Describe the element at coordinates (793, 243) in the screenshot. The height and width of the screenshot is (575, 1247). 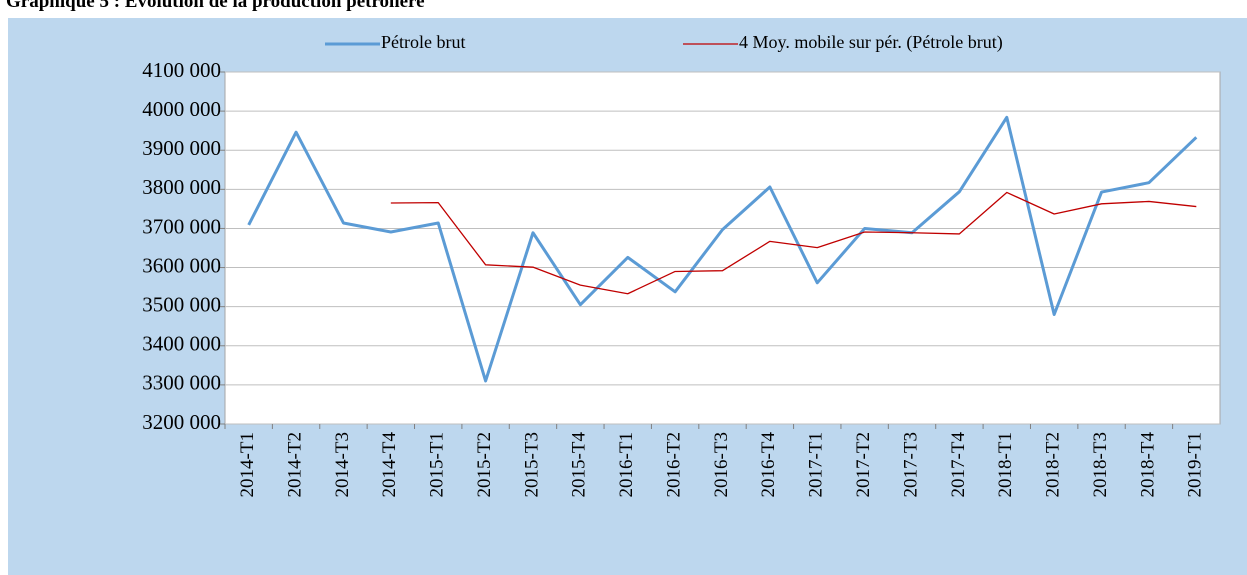
I see `series-line` at that location.